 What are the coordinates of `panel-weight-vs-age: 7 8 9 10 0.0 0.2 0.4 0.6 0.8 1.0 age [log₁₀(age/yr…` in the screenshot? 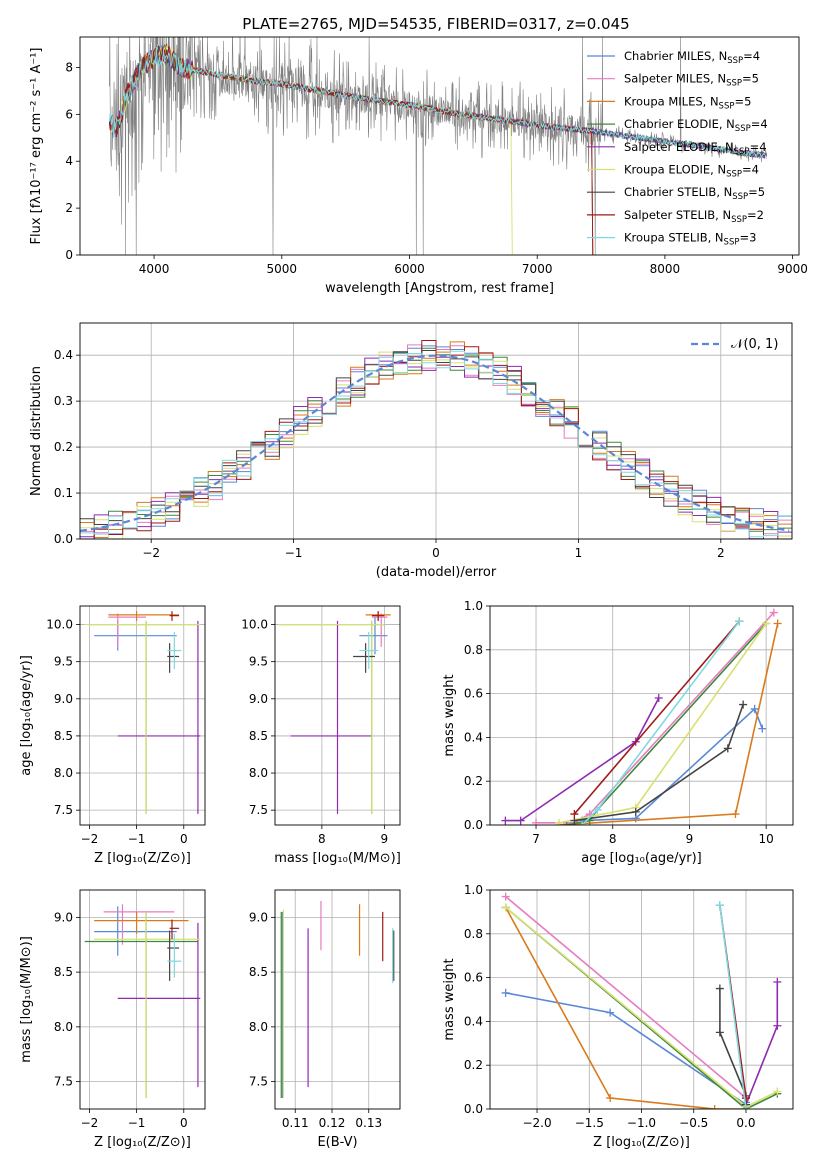 It's located at (618, 732).